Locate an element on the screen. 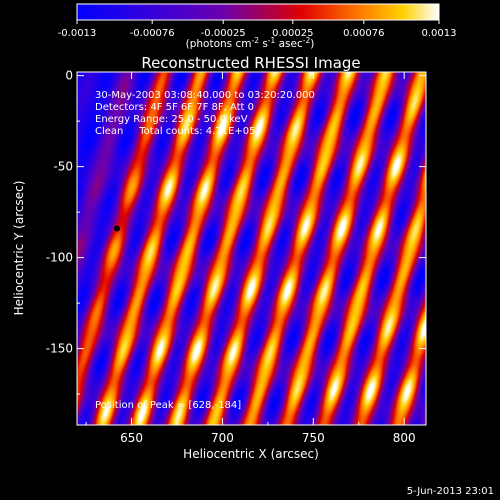 The width and height of the screenshot is (500, 500). y-tick-label: -150 is located at coordinates (59, 349).